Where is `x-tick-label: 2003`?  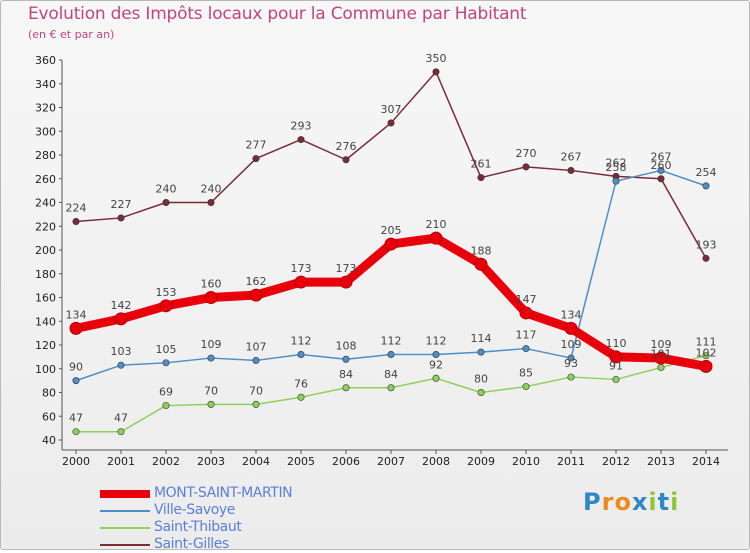
x-tick-label: 2003 is located at coordinates (211, 461).